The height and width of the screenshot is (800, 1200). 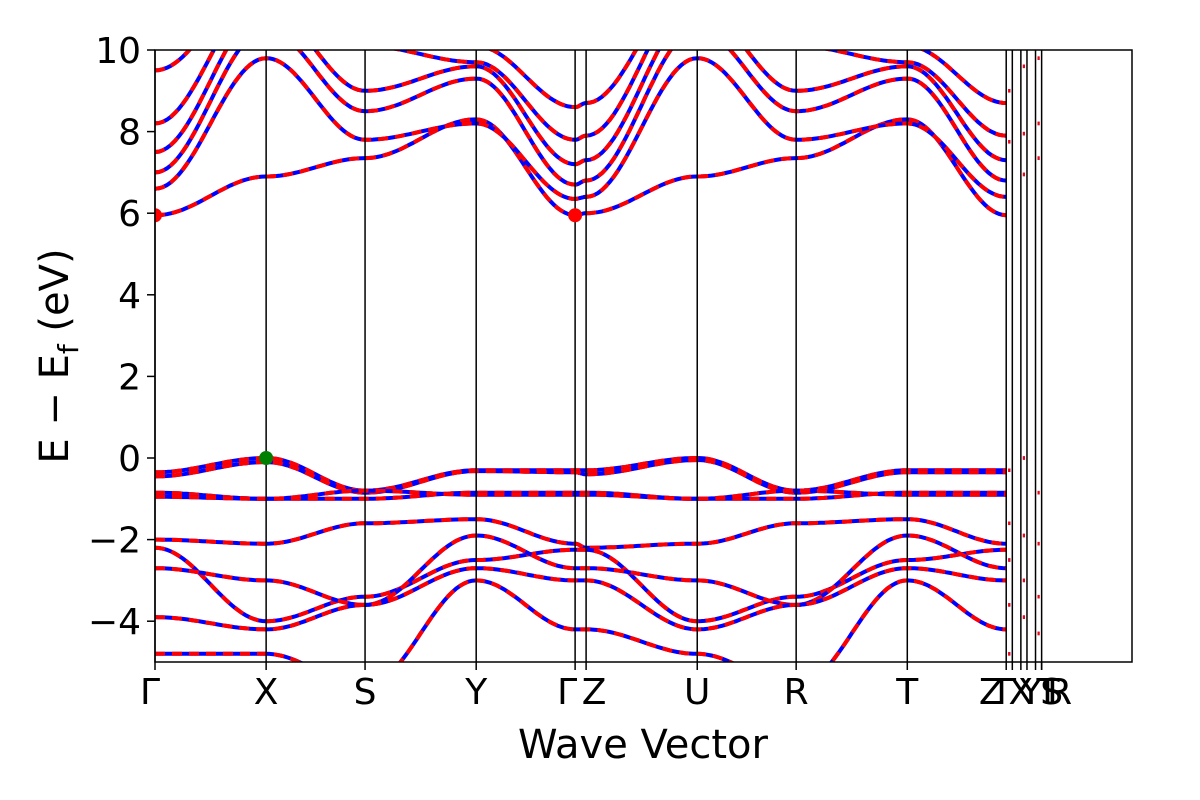 What do you see at coordinates (118, 51) in the screenshot?
I see `y-tick-label: 10` at bounding box center [118, 51].